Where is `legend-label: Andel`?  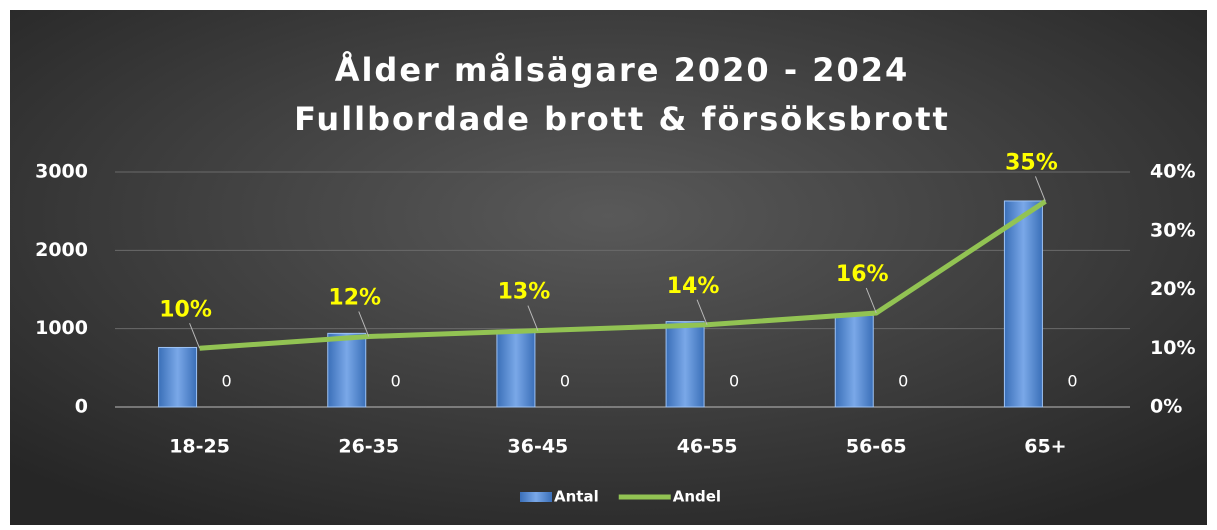 legend-label: Andel is located at coordinates (697, 497).